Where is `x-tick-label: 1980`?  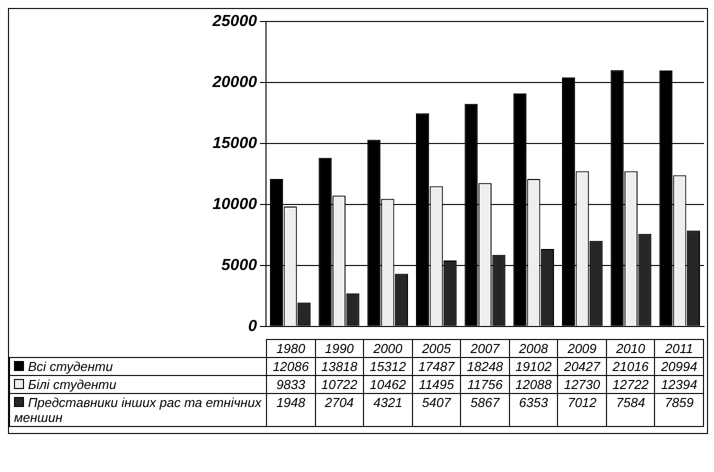
x-tick-label: 1980 is located at coordinates (291, 349).